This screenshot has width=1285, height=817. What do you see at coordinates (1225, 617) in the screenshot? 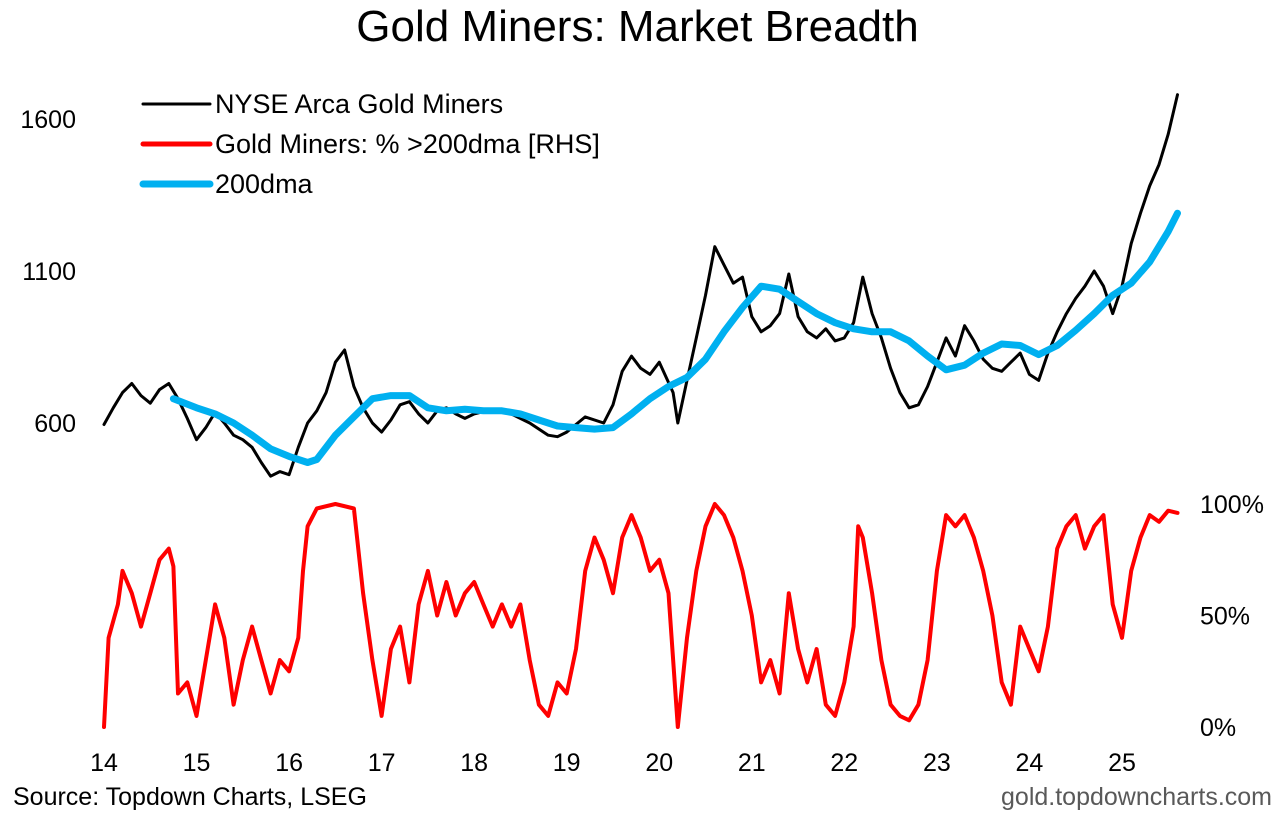
I see `right-y-tick-label: 50%` at bounding box center [1225, 617].